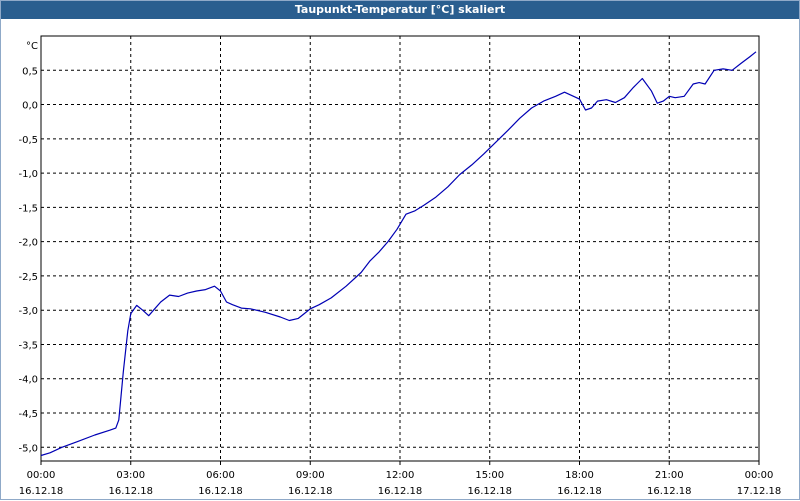 This screenshot has height=501, width=800. What do you see at coordinates (28, 448) in the screenshot?
I see `y-tick-label: -5,0` at bounding box center [28, 448].